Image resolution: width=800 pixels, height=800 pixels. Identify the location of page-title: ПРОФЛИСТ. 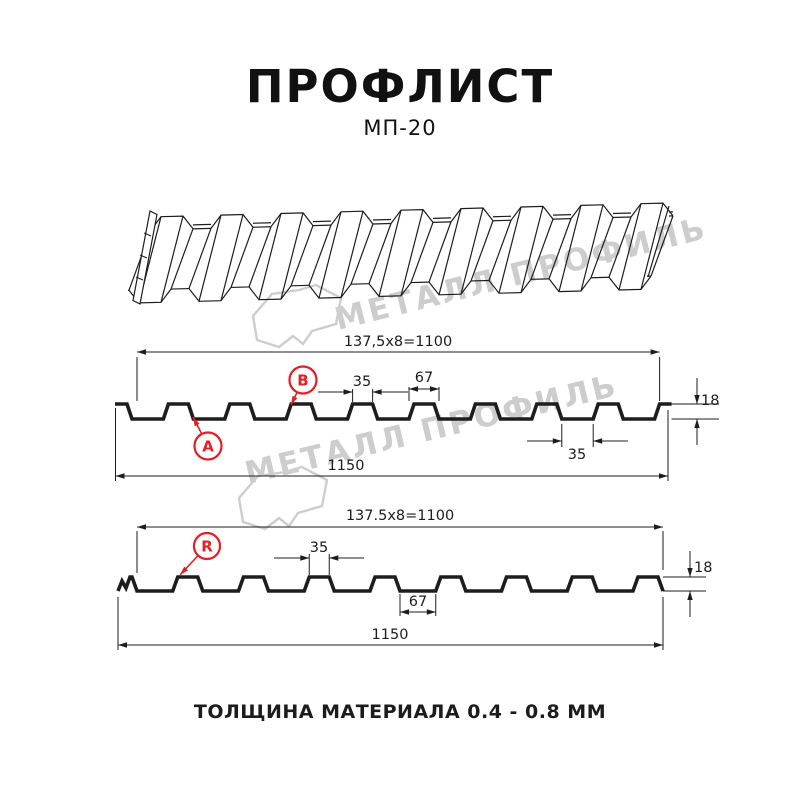
(400, 86).